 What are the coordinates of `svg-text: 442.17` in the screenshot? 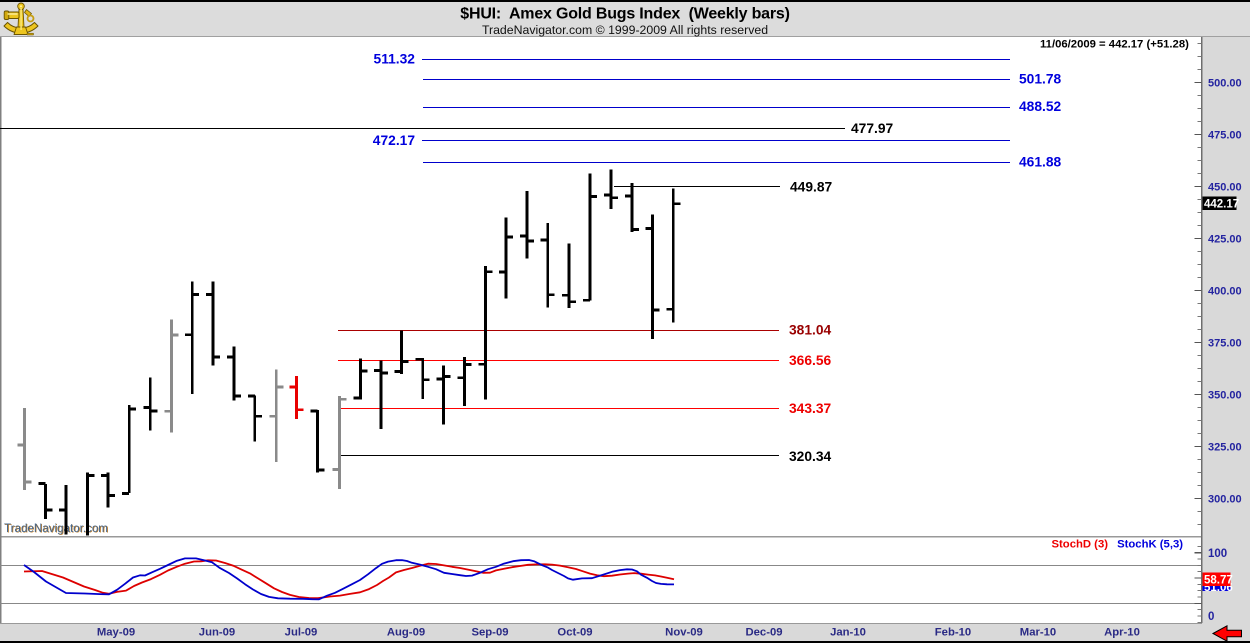 It's located at (1221, 204).